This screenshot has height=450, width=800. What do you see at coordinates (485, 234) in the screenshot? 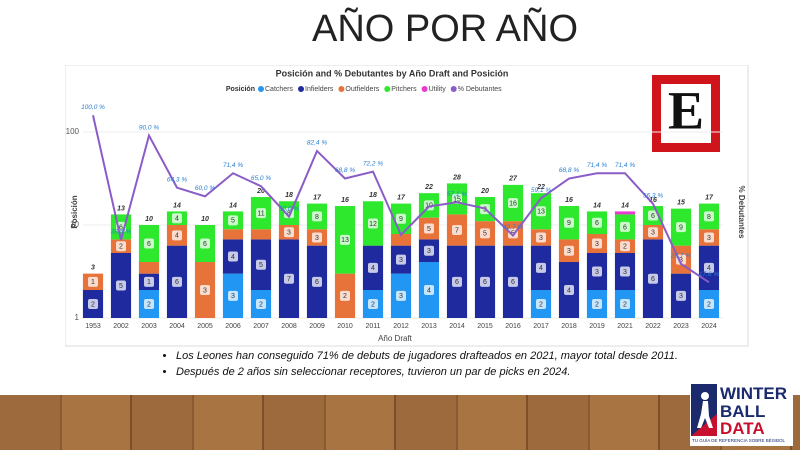
I see `segment-label: 5` at bounding box center [485, 234].